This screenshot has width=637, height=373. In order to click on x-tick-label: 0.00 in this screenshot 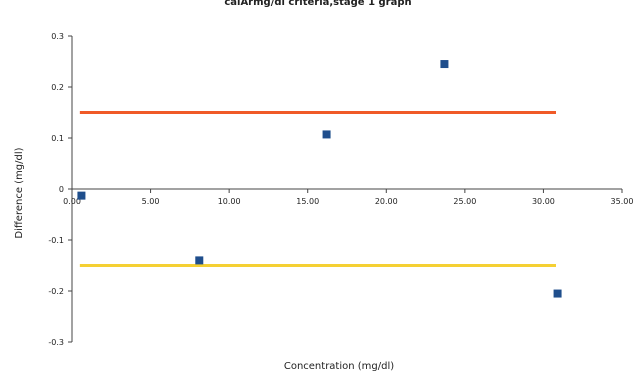, I will do `click(72, 201)`.